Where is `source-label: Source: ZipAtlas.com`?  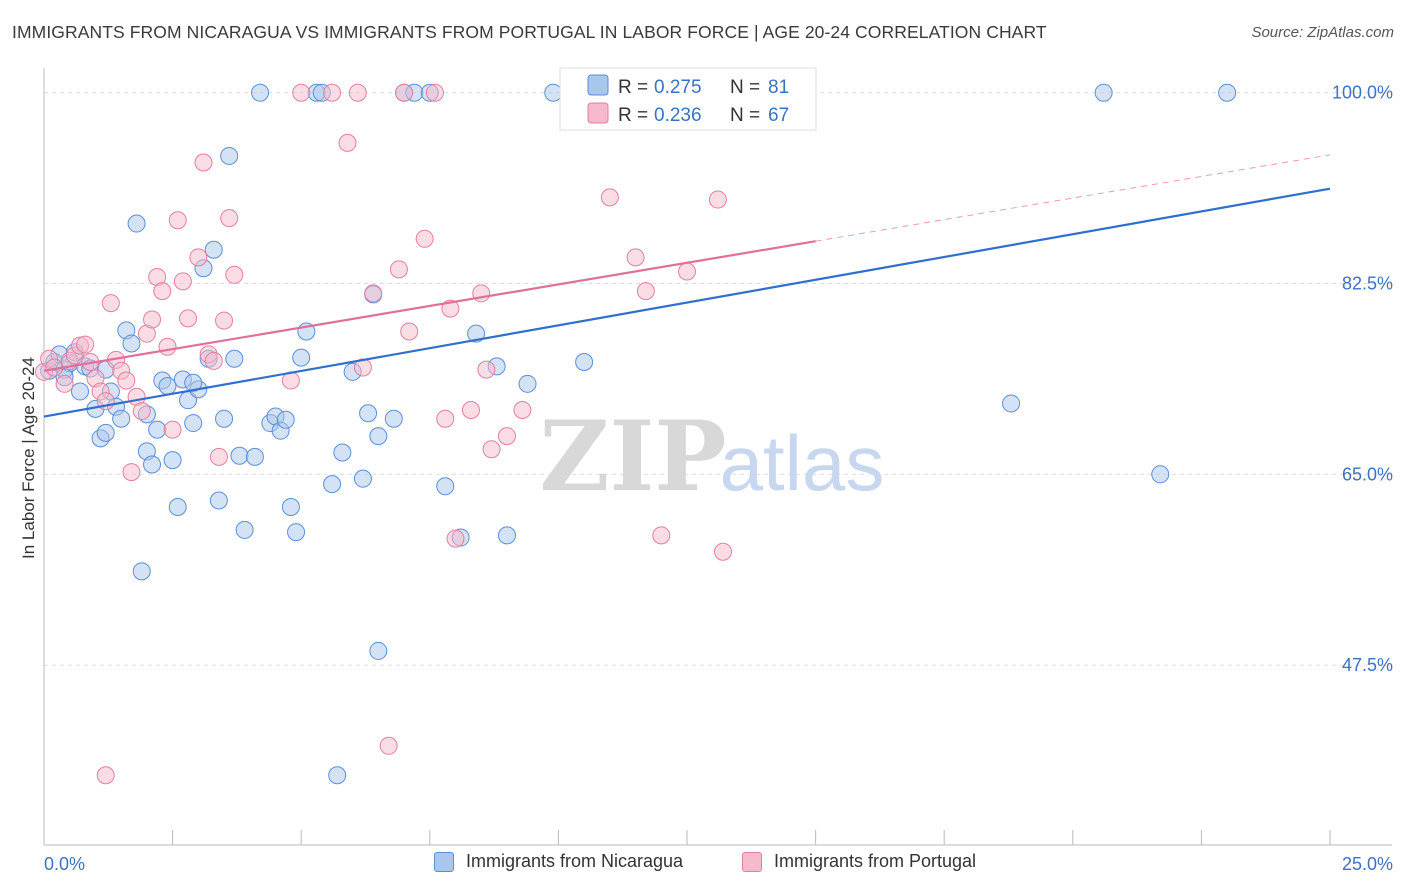
source-label: Source: ZipAtlas.com is located at coordinates (1322, 32).